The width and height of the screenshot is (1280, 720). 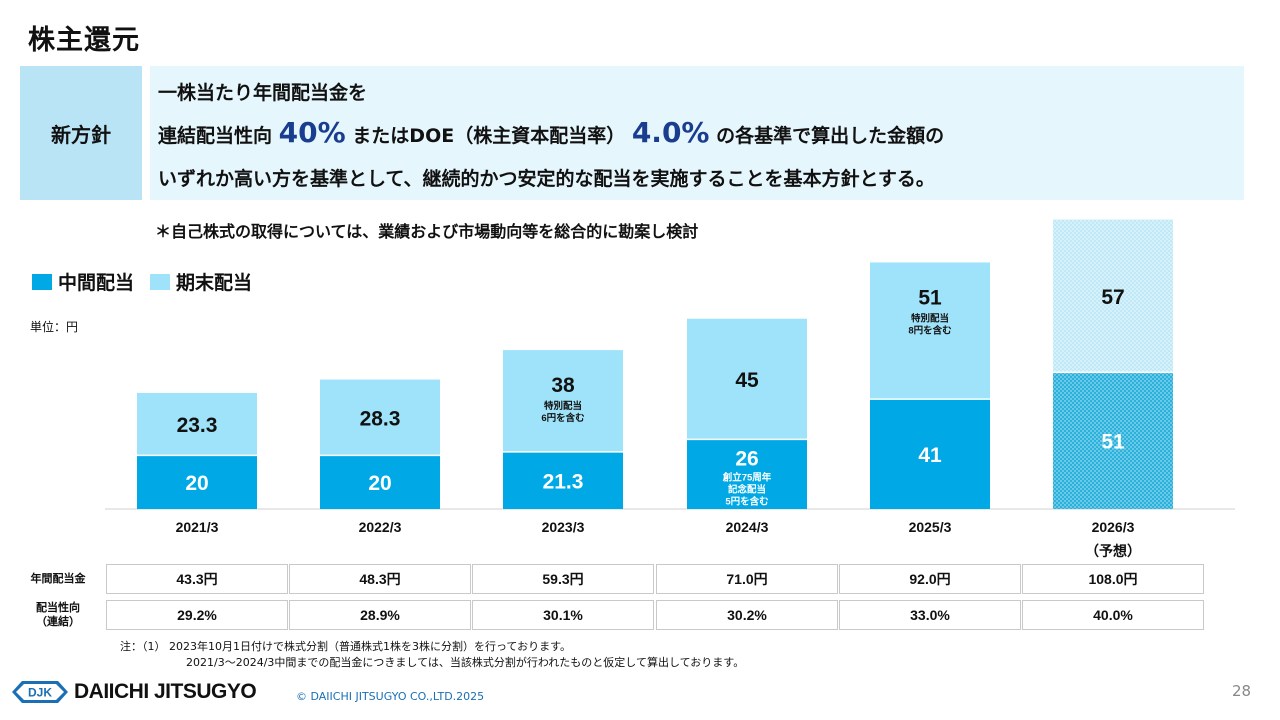 I want to click on page-number: 28, so click(x=1242, y=691).